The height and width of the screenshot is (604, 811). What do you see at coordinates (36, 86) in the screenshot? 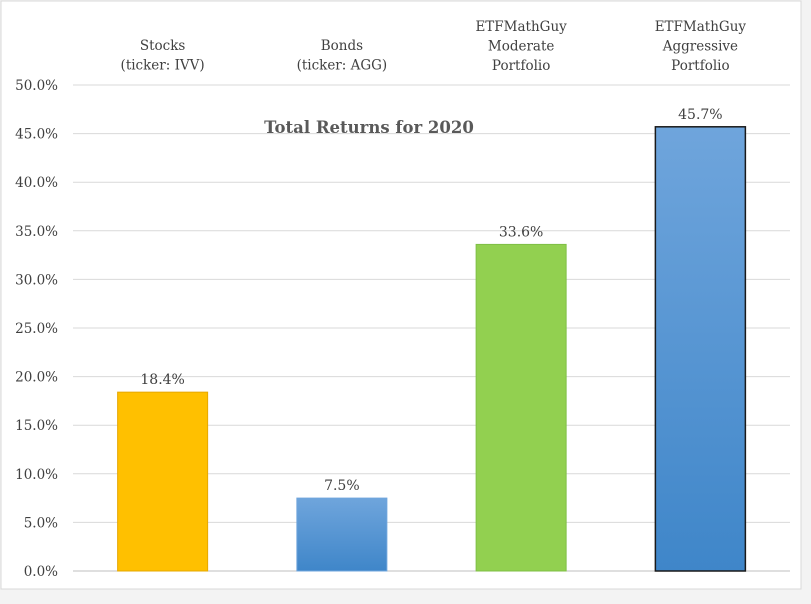
I see `y-tick-label: 50.0%` at bounding box center [36, 86].